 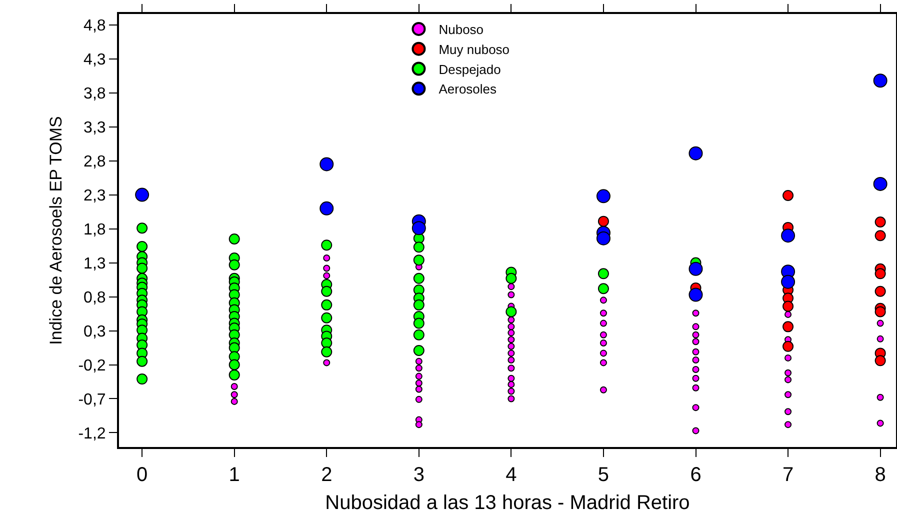 What do you see at coordinates (461, 30) in the screenshot?
I see `legend-label: Nuboso` at bounding box center [461, 30].